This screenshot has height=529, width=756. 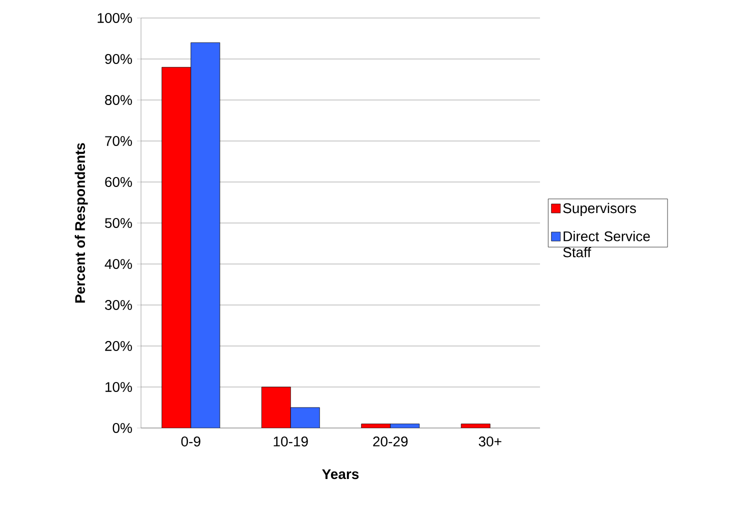 I want to click on y-tick-label: 50%, so click(x=118, y=223).